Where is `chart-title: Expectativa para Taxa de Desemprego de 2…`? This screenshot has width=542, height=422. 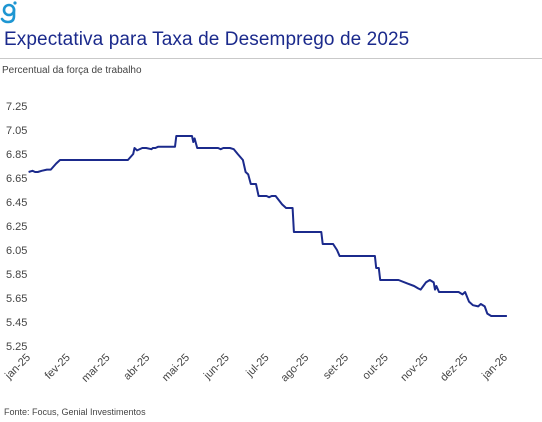
chart-title: Expectativa para Taxa de Desemprego de 2… is located at coordinates (207, 39).